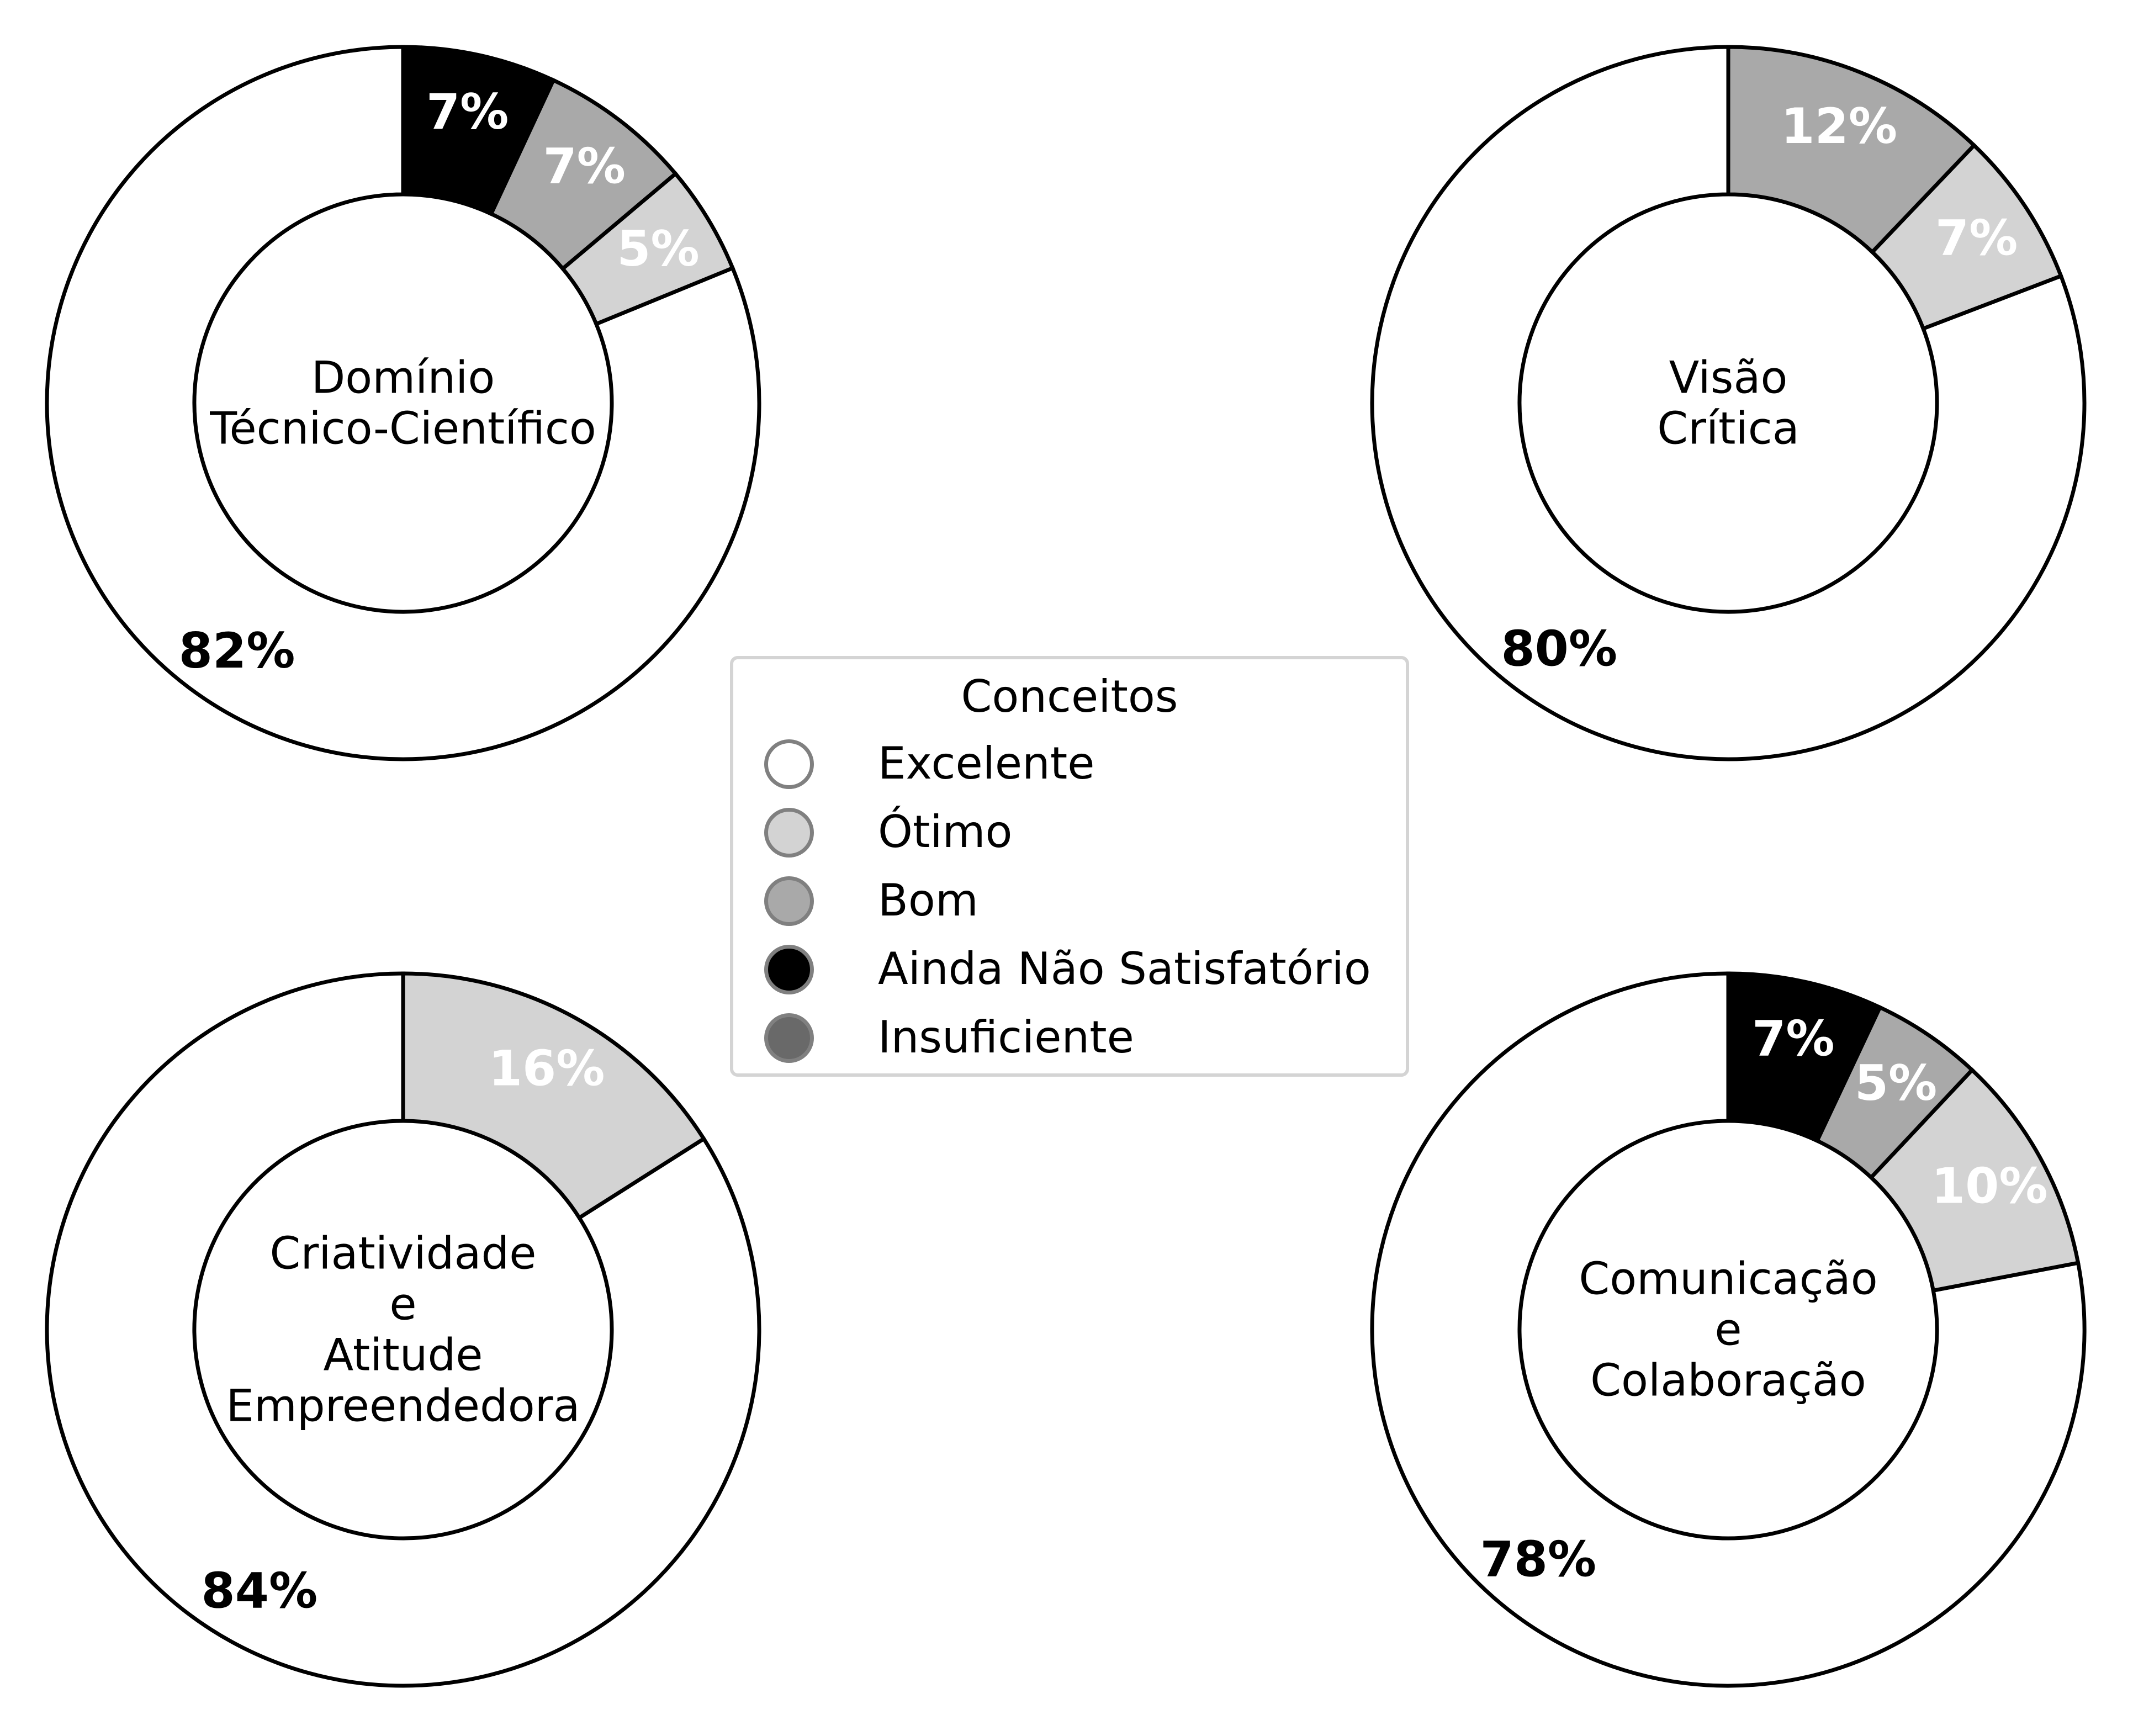 This screenshot has width=2133, height=1736. What do you see at coordinates (402, 428) in the screenshot?
I see `center-label-line: Técnico-Científico` at bounding box center [402, 428].